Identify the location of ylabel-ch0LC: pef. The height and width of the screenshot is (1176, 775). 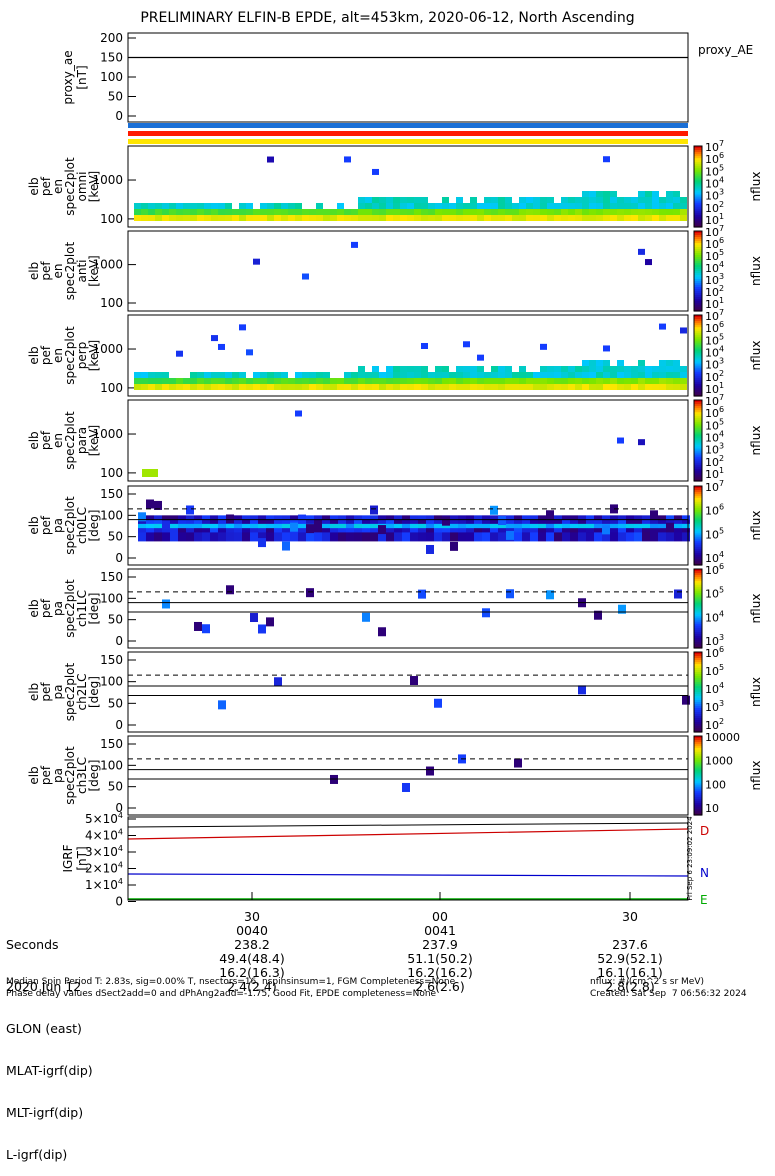
(46, 525).